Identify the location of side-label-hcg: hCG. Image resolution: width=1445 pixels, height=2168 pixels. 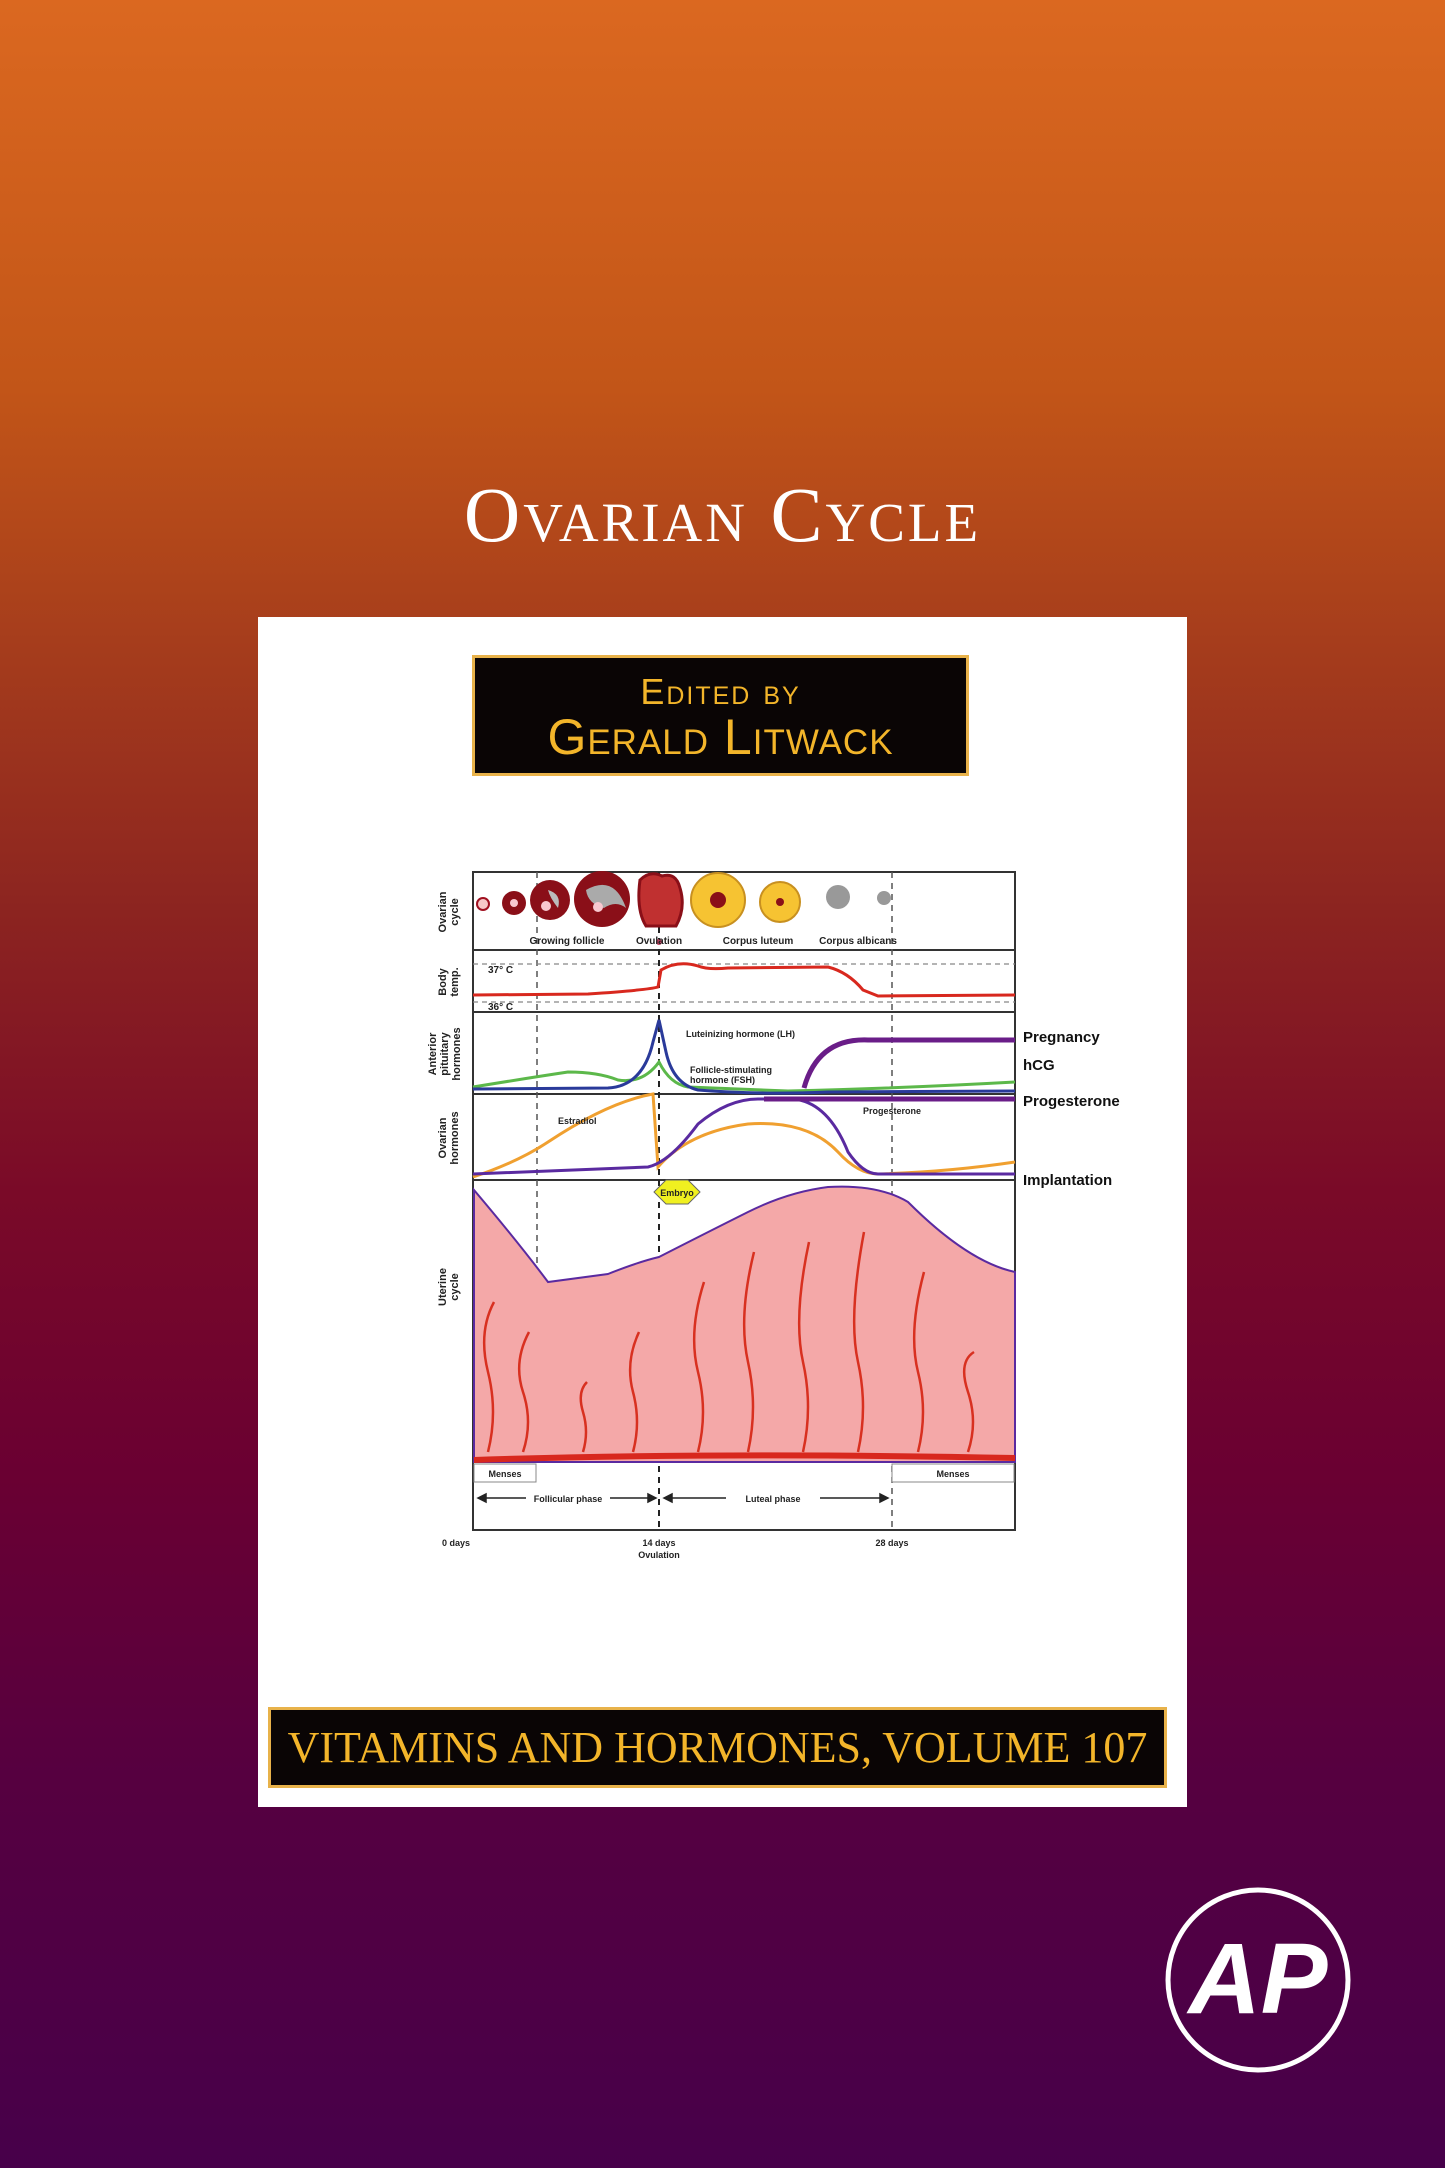
(1039, 1065).